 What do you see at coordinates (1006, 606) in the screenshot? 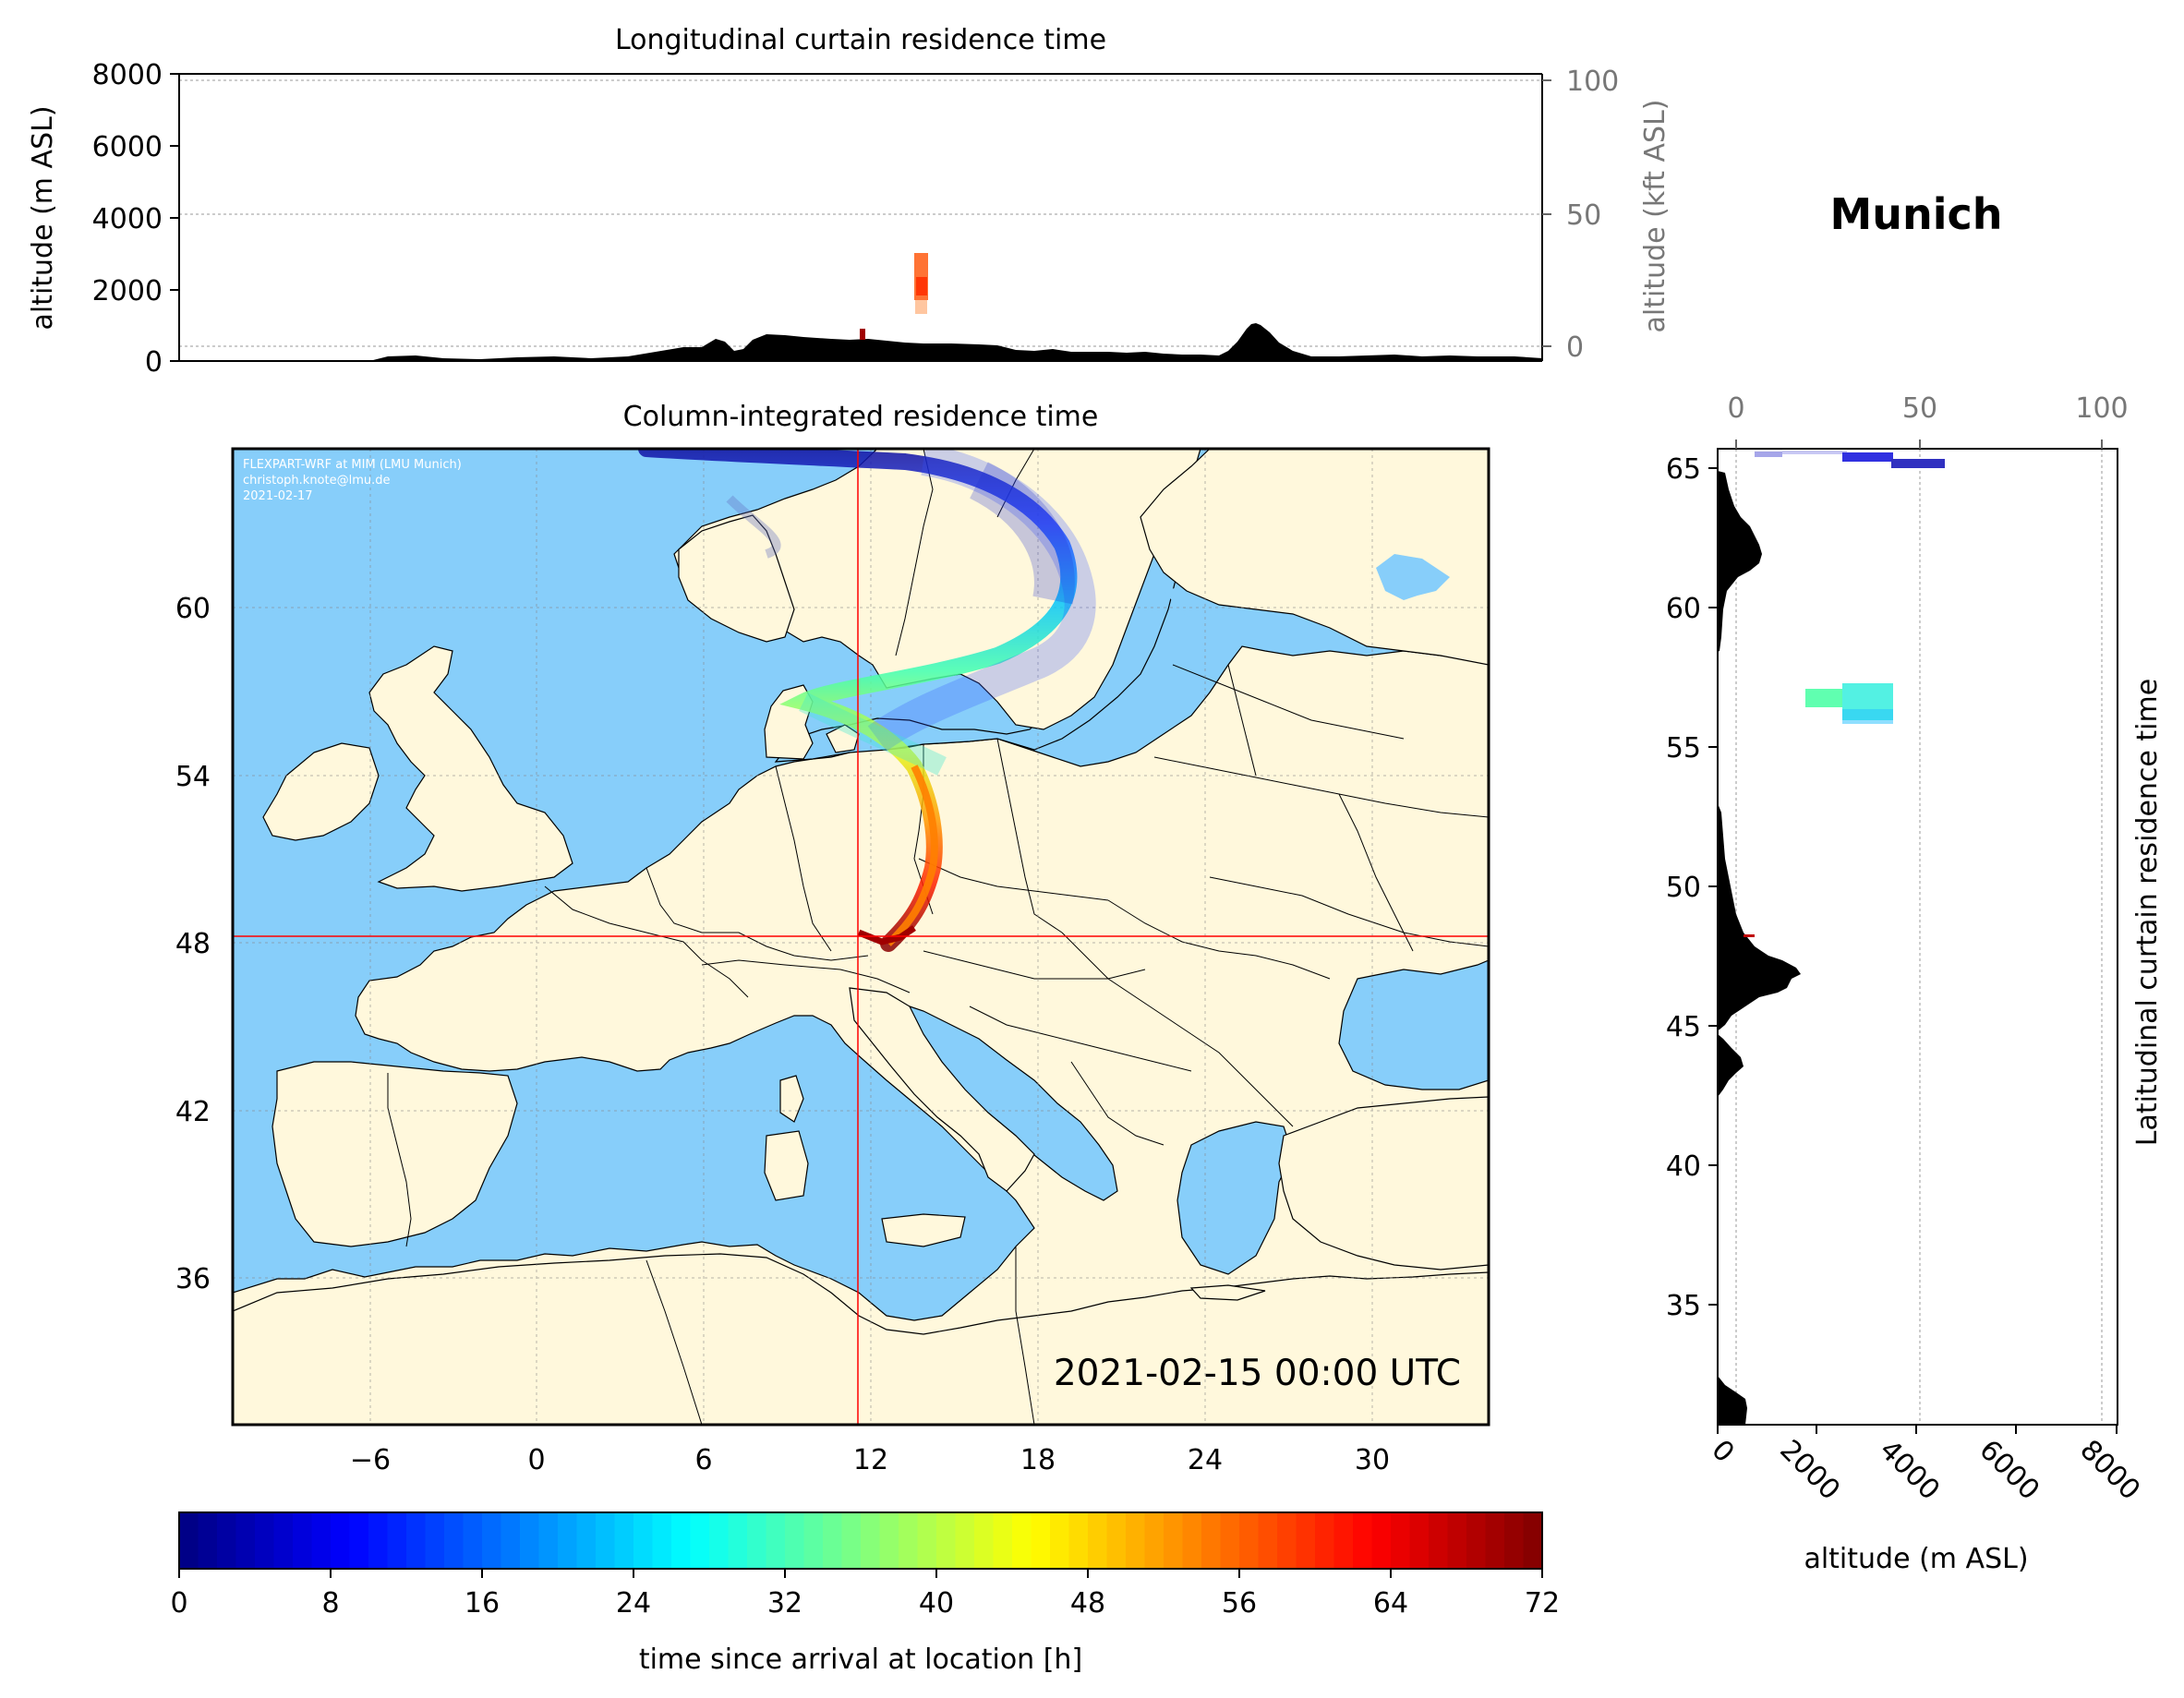
I see `sea-baltic` at bounding box center [1006, 606].